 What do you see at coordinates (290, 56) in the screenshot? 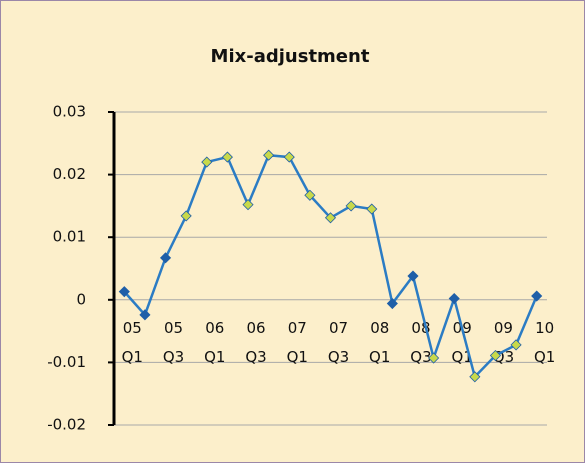
I see `chart-title: Mix-adjustment` at bounding box center [290, 56].